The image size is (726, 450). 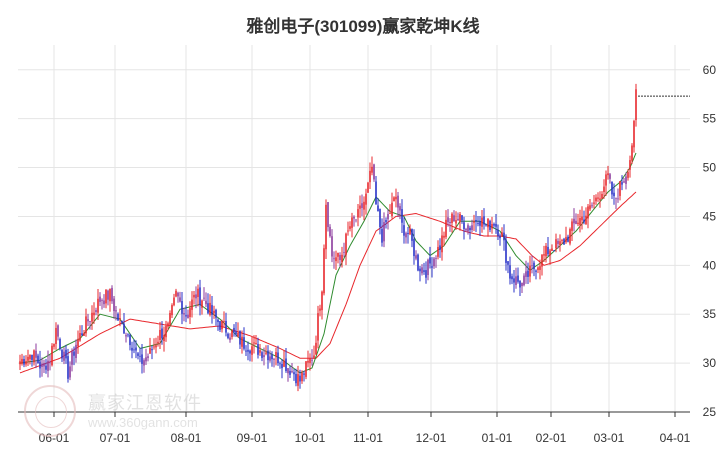 What do you see at coordinates (675, 438) in the screenshot?
I see `x-tick-label: 04-01` at bounding box center [675, 438].